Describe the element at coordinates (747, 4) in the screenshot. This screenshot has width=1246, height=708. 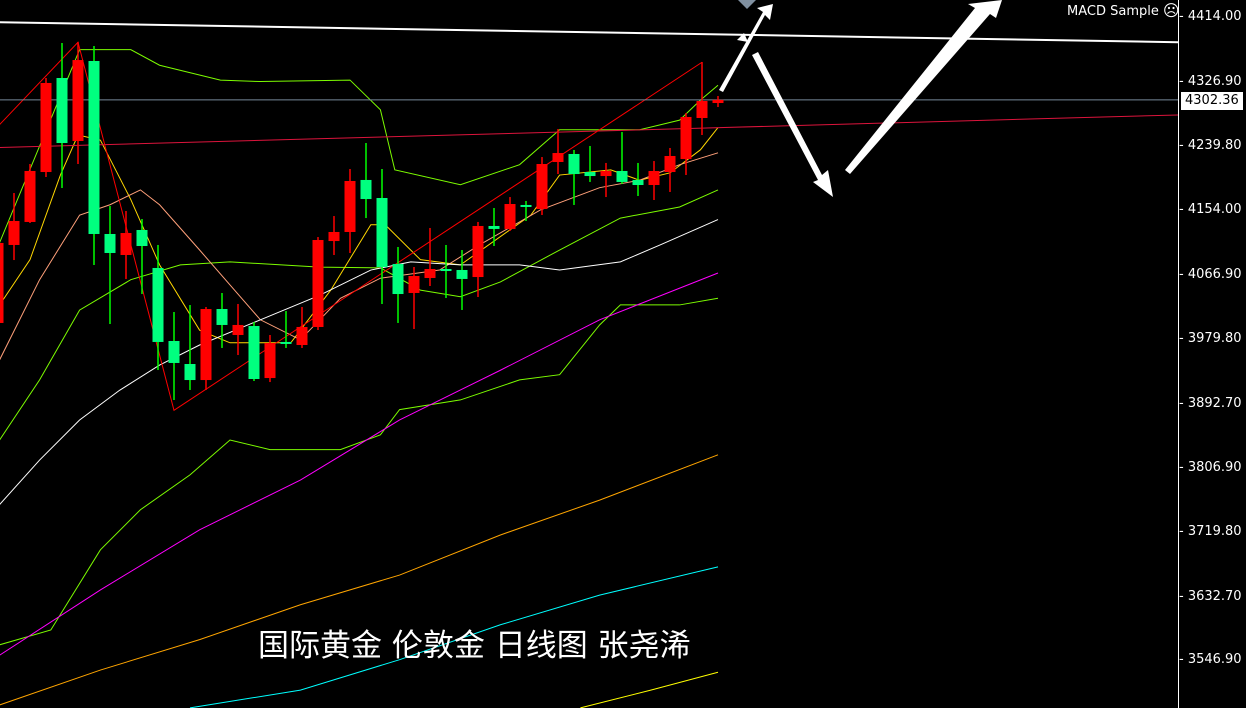
I see `arrow-marker` at that location.